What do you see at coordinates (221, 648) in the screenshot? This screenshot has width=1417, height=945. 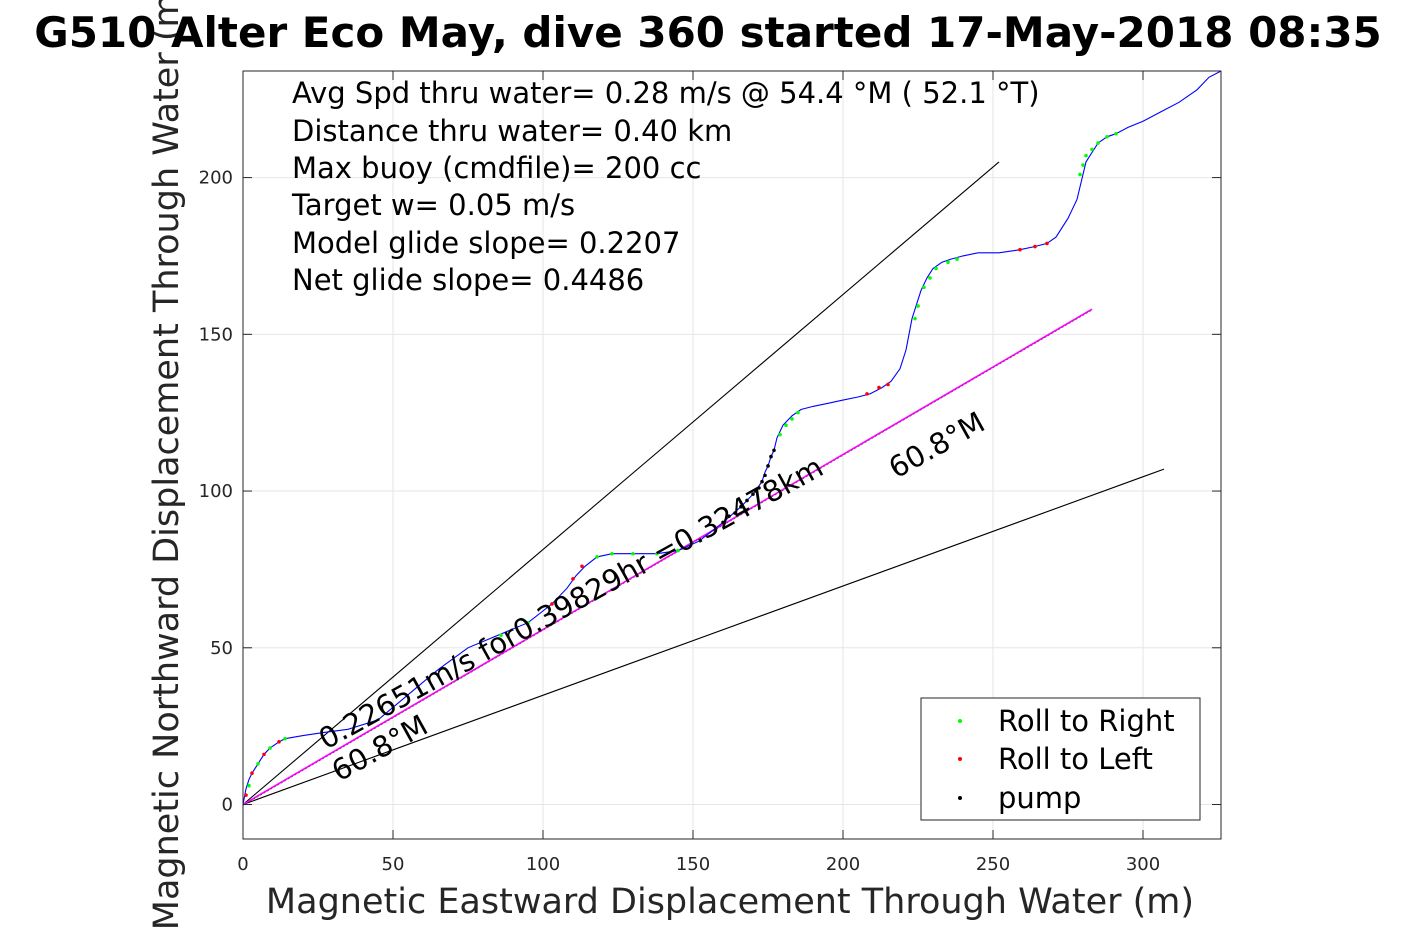 I see `y-tick-label: 50` at bounding box center [221, 648].